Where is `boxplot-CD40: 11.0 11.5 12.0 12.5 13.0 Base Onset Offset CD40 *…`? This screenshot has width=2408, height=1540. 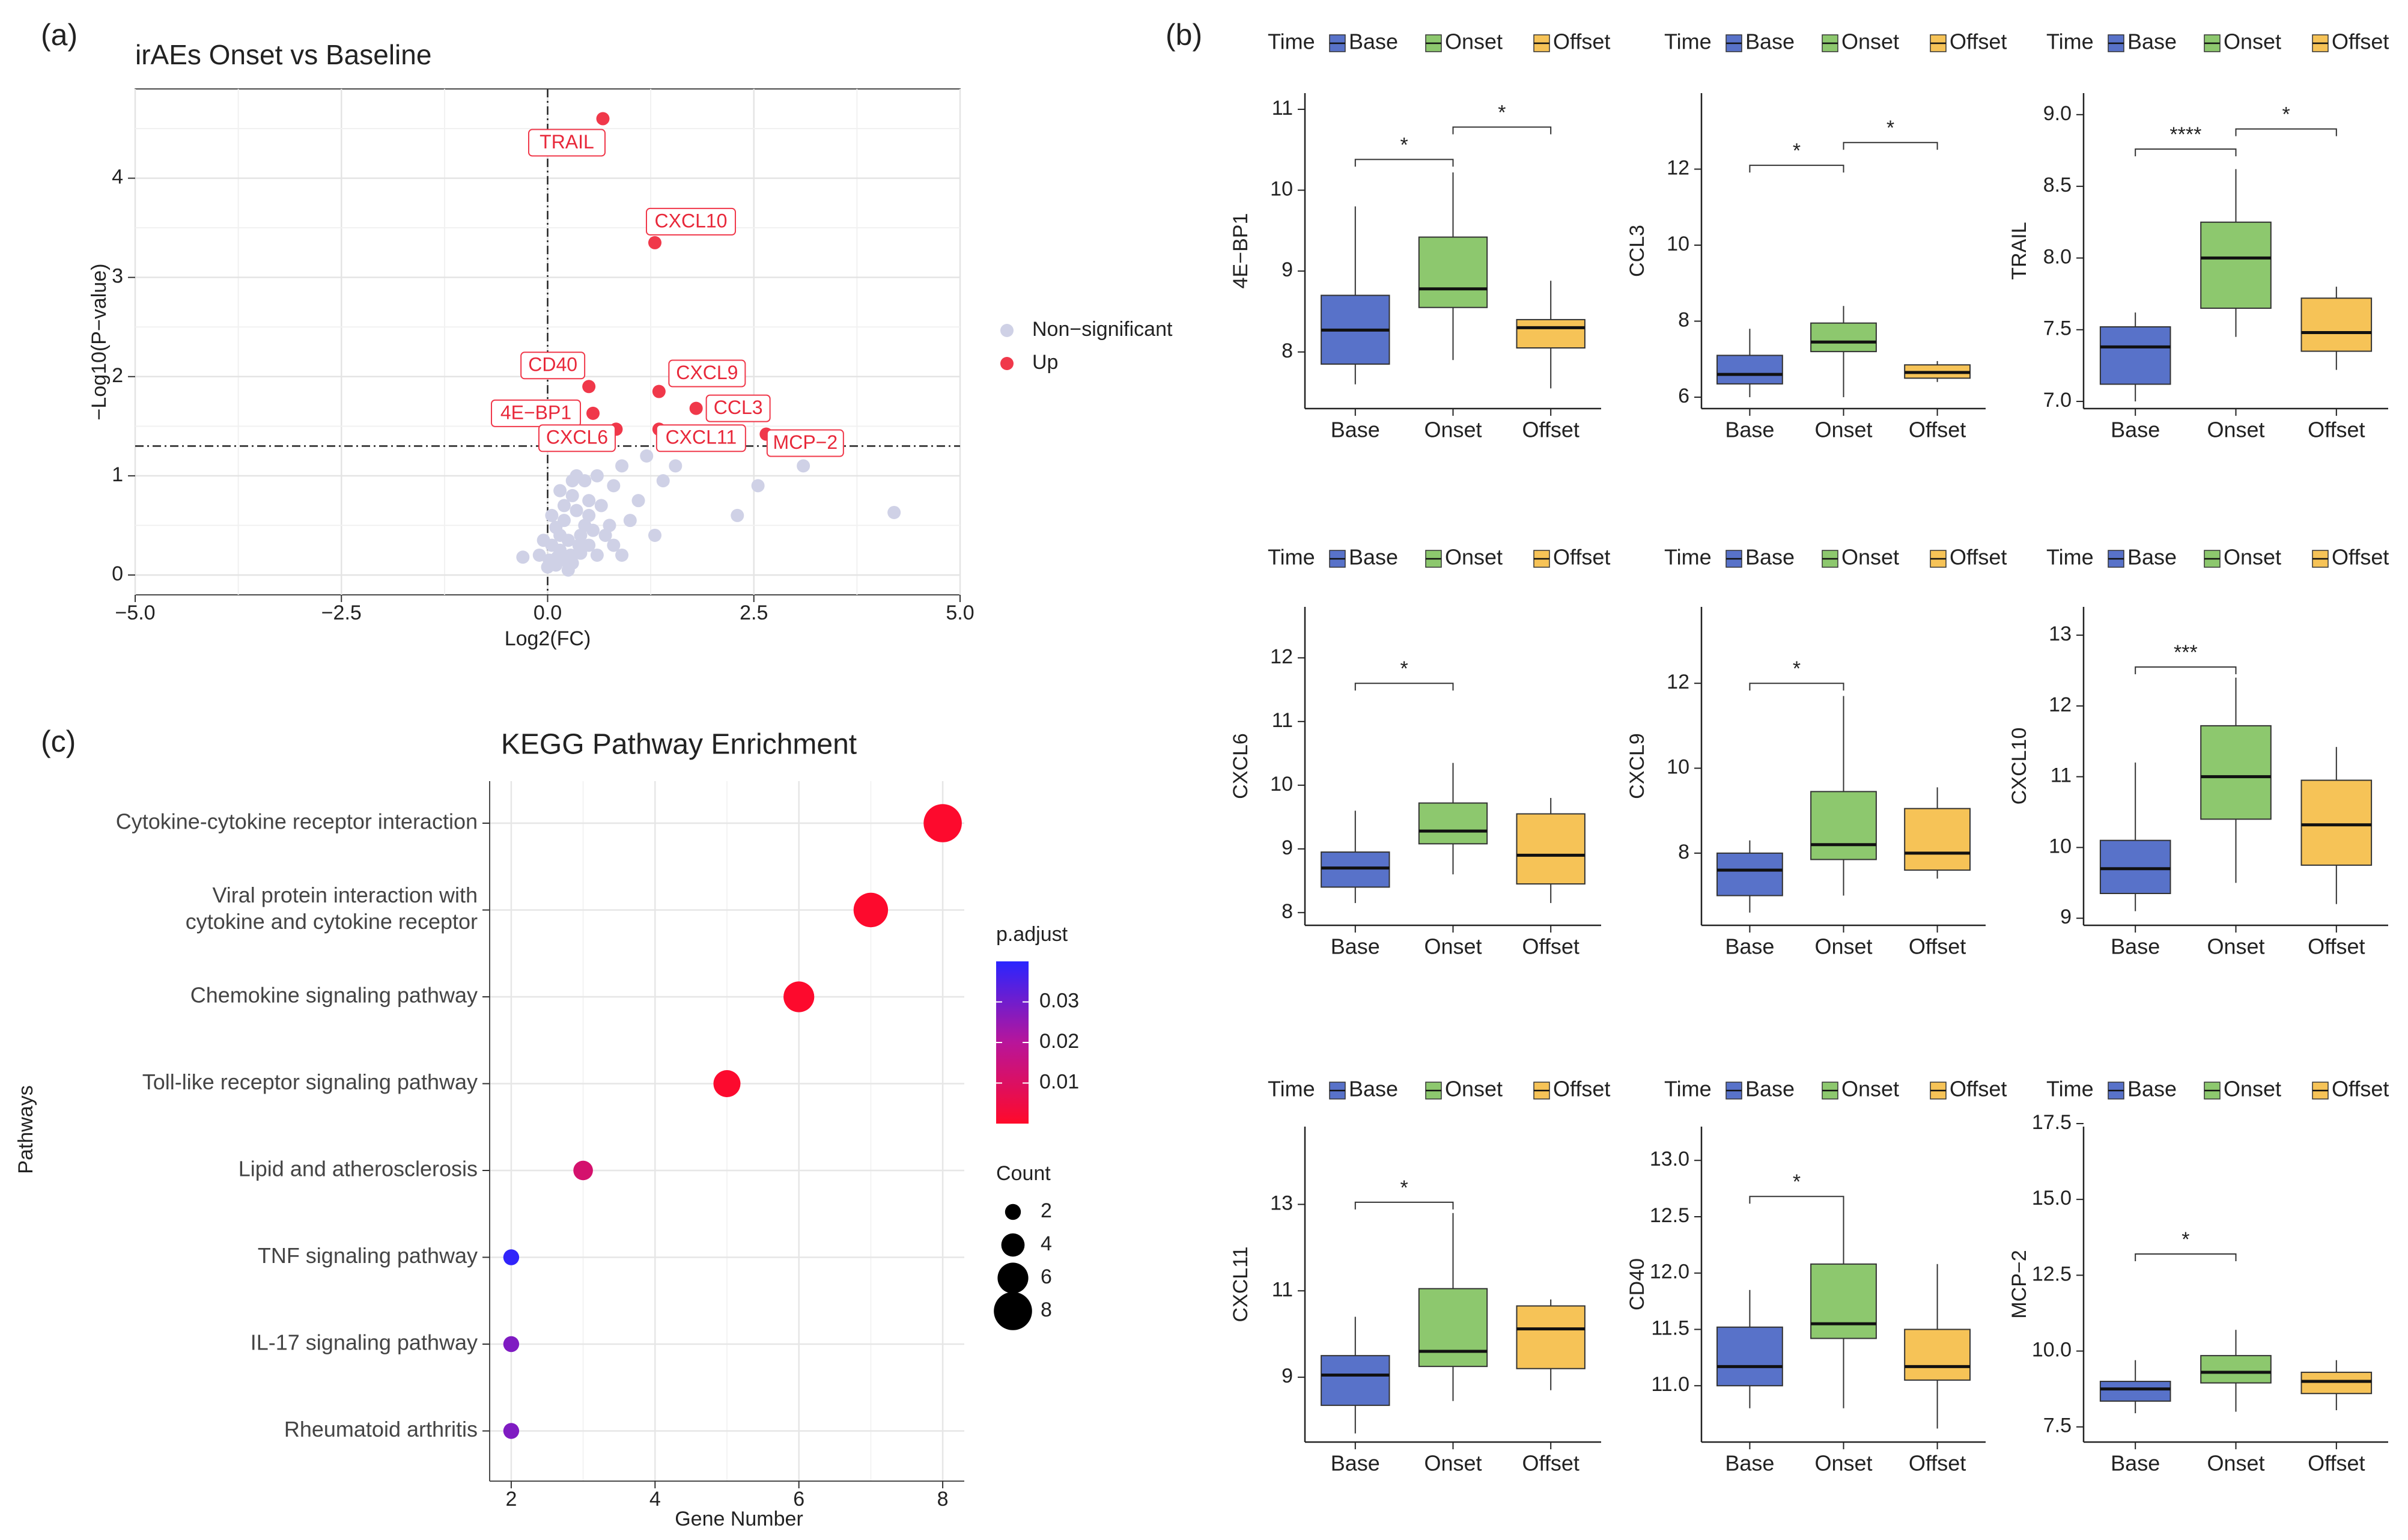
boxplot-CD40: 11.0 11.5 12.0 12.5 13.0 Base Onset Offset CD40 *… is located at coordinates (1816, 1277).